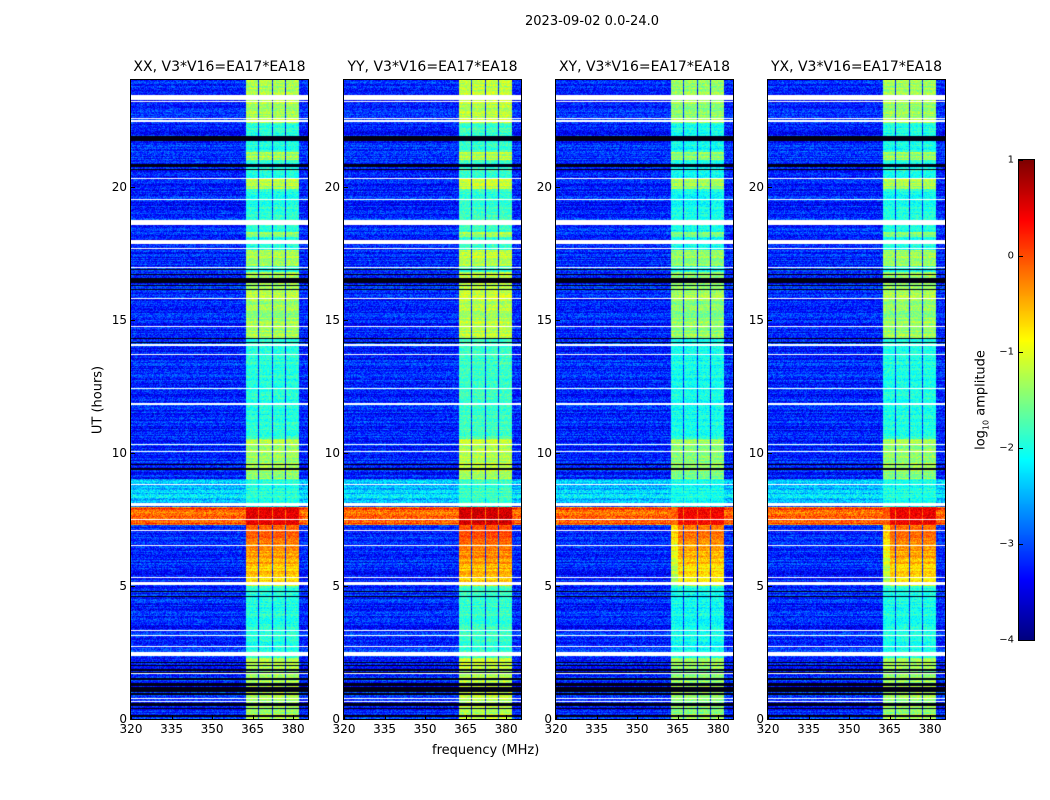 The width and height of the screenshot is (1050, 800). Describe the element at coordinates (1006, 640) in the screenshot. I see `colorbar-tick-label: −4` at that location.